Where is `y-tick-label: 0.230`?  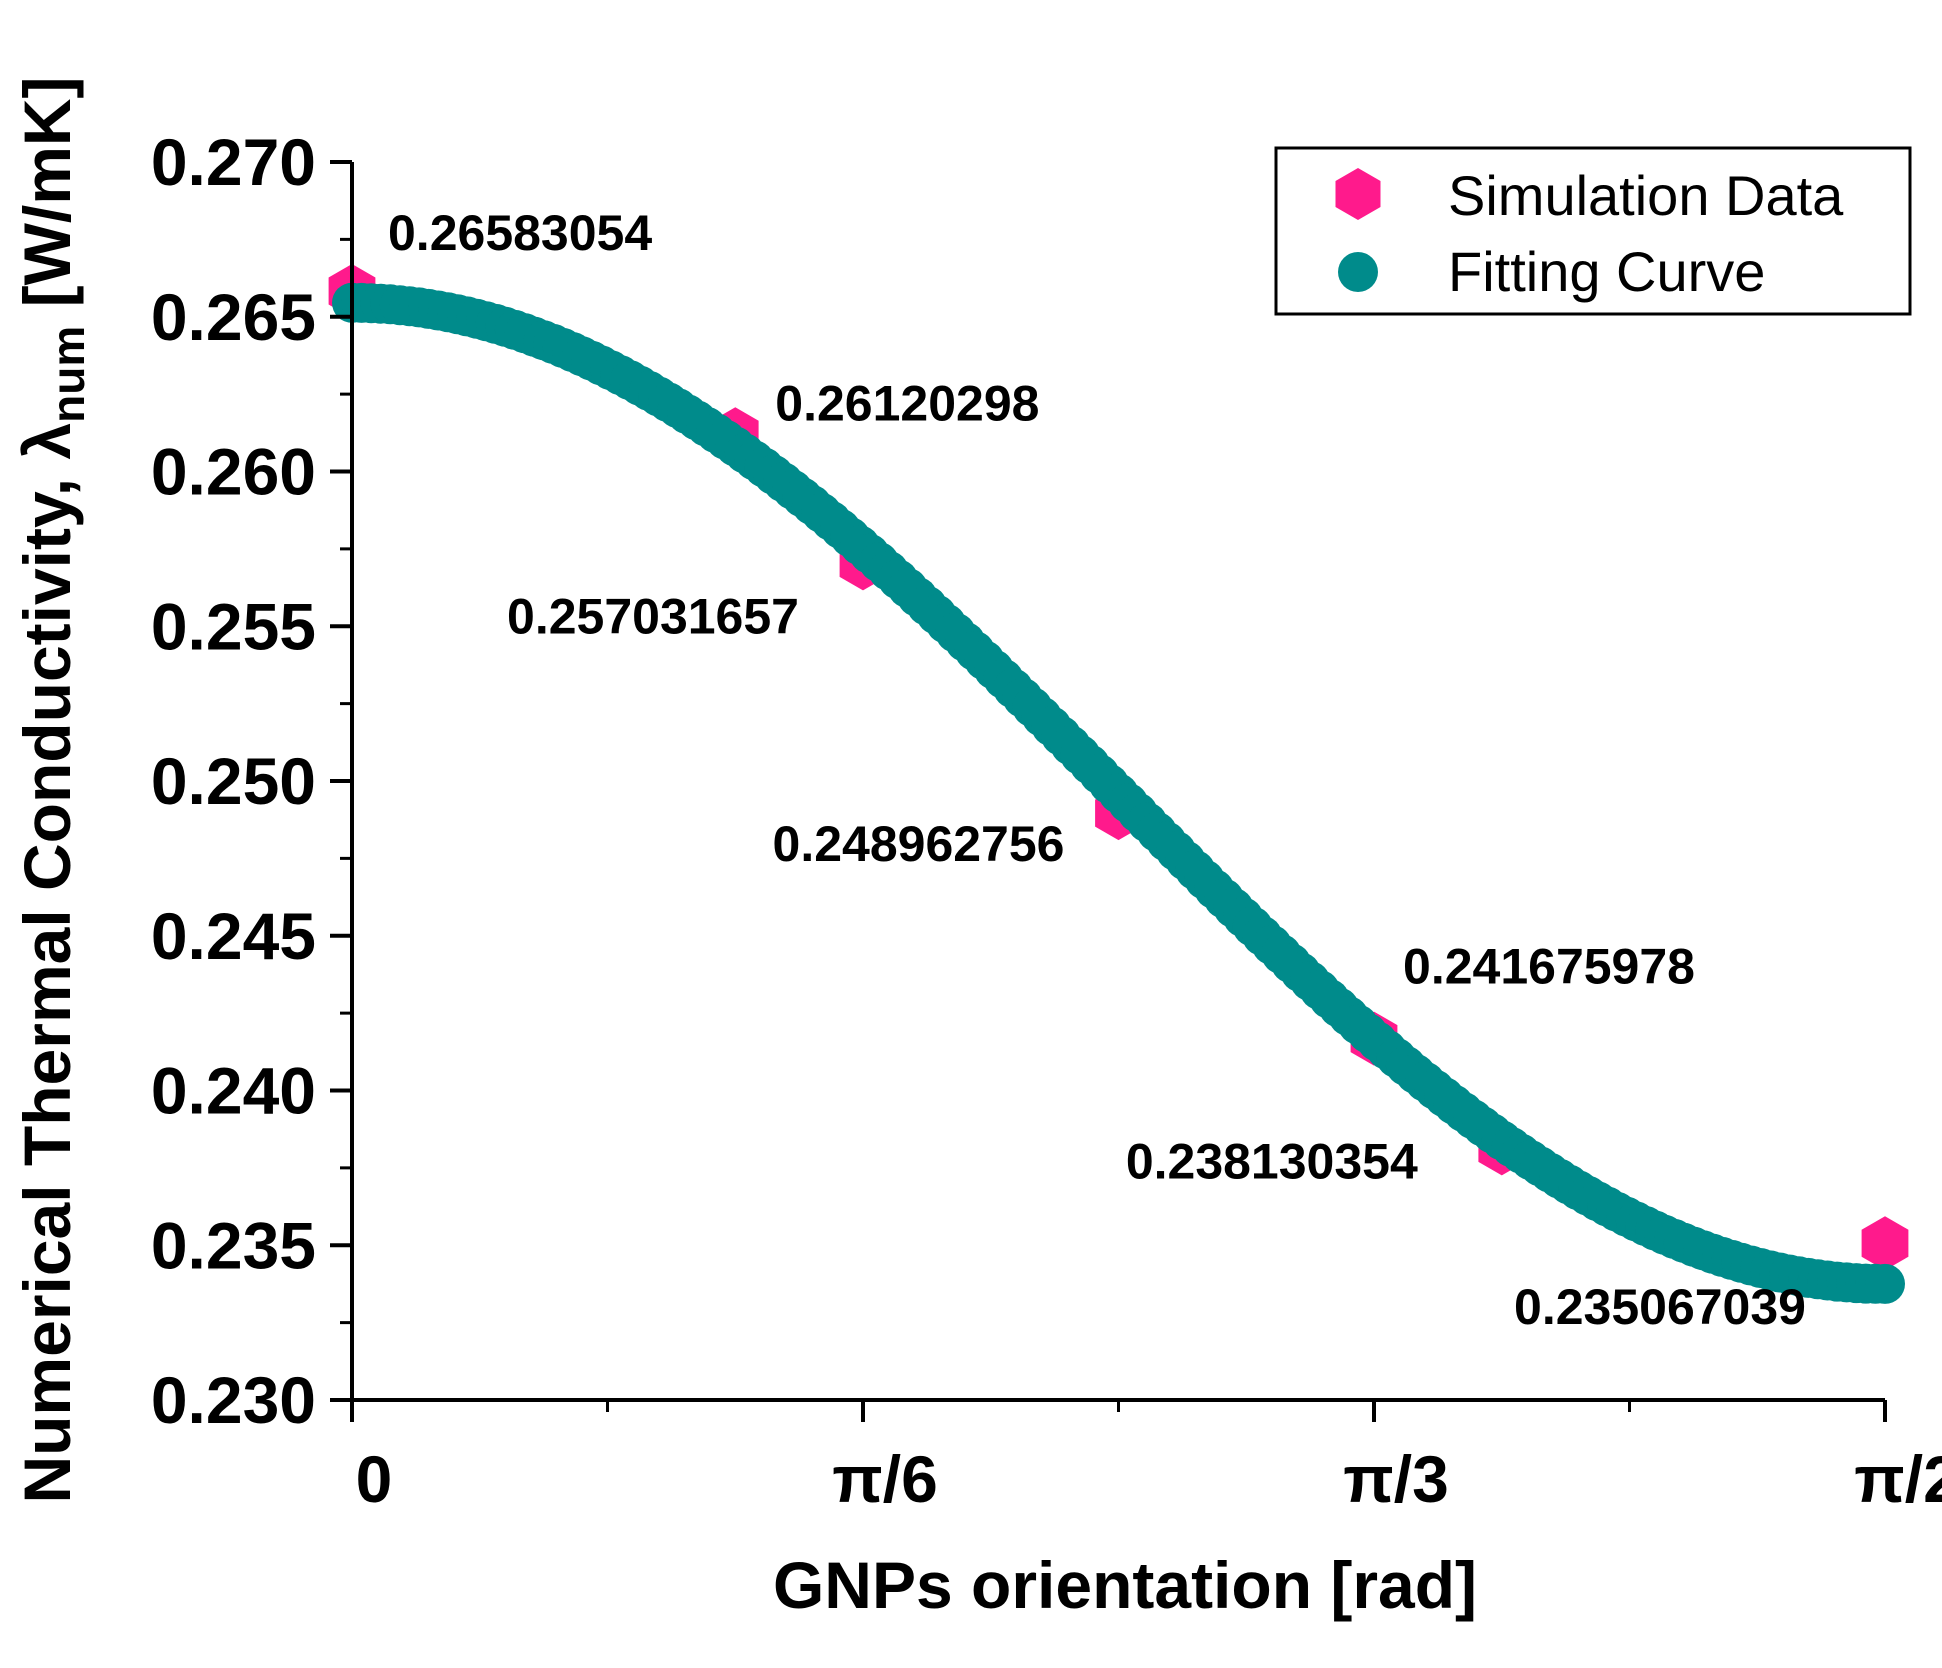 y-tick-label: 0.230 is located at coordinates (233, 1400).